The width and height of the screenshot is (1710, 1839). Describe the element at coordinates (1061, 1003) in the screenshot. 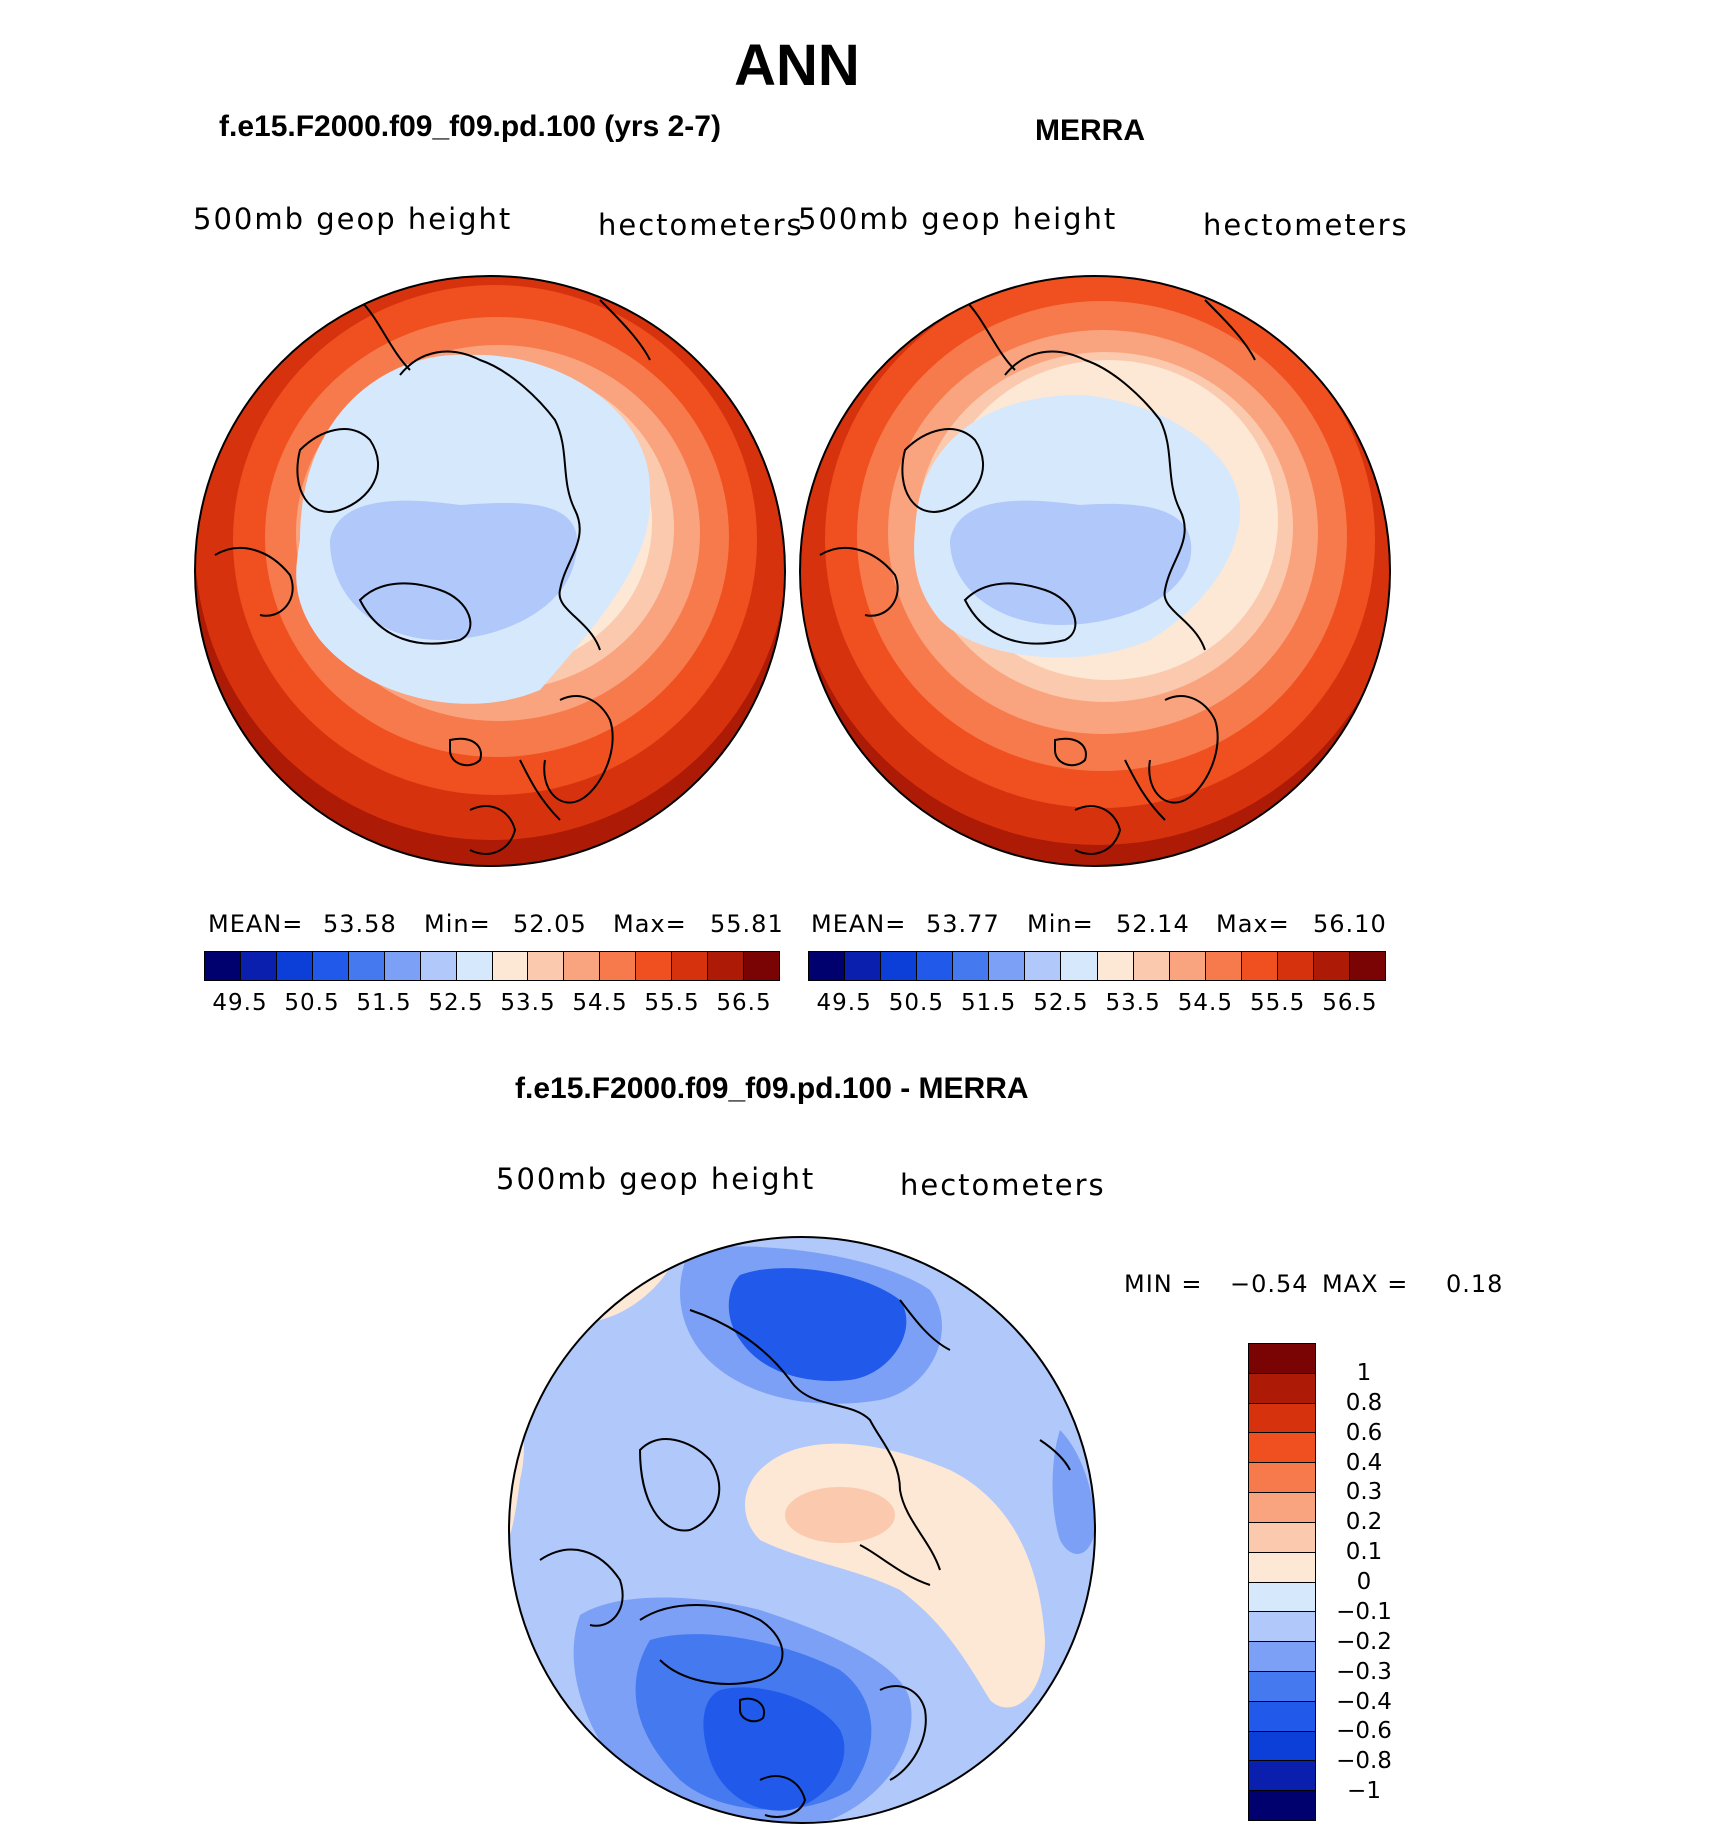

I see `colorbar-merra-tick-label: 52.5` at that location.